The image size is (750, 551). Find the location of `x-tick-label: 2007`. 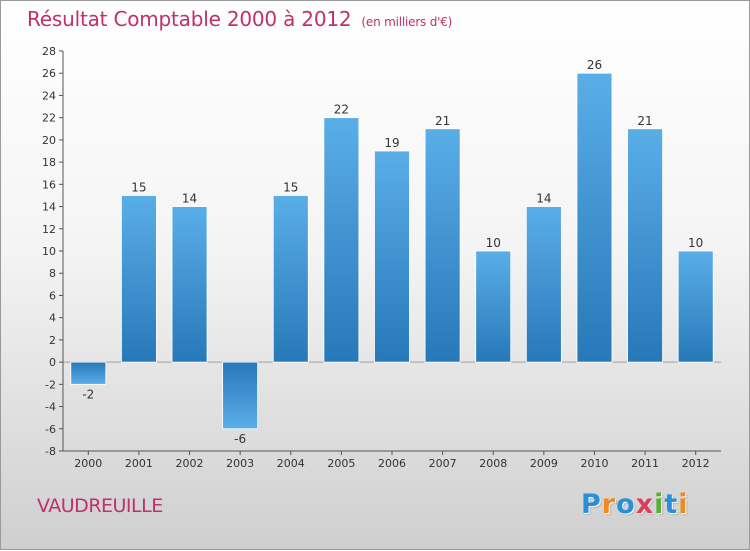

x-tick-label: 2007 is located at coordinates (443, 463).